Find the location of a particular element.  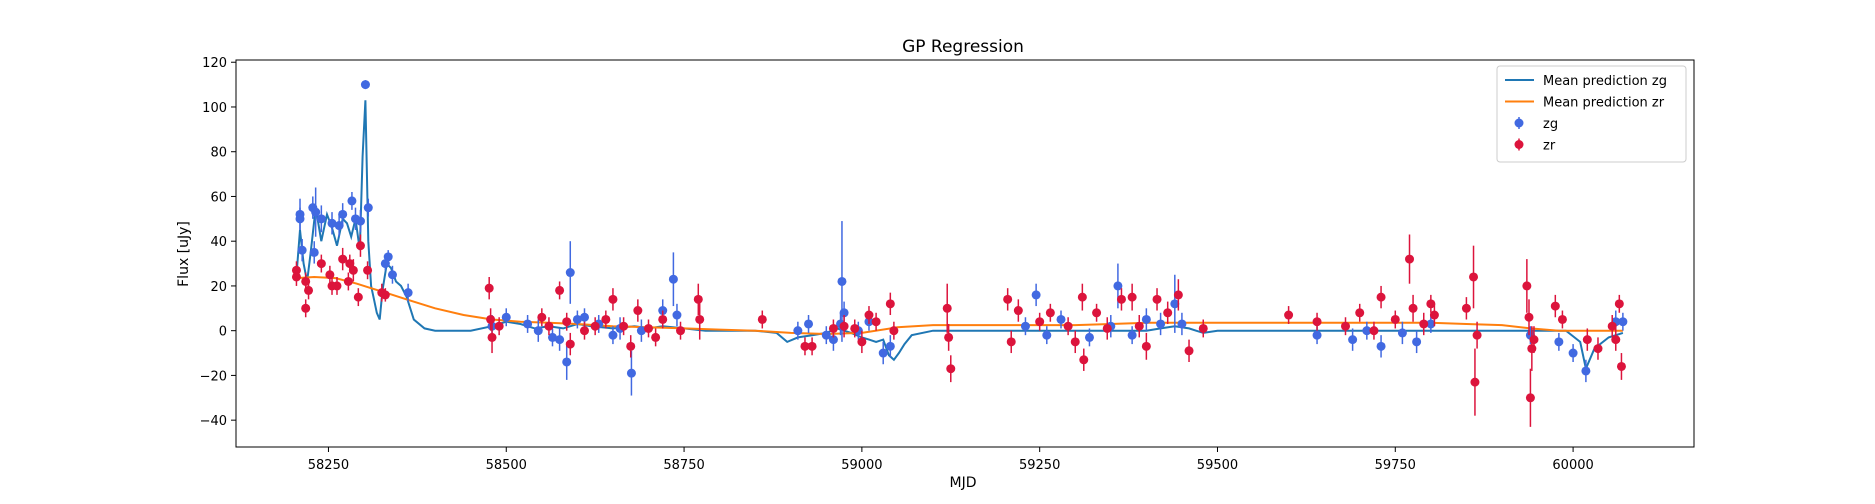

x-tick-label: 58500 is located at coordinates (506, 465).